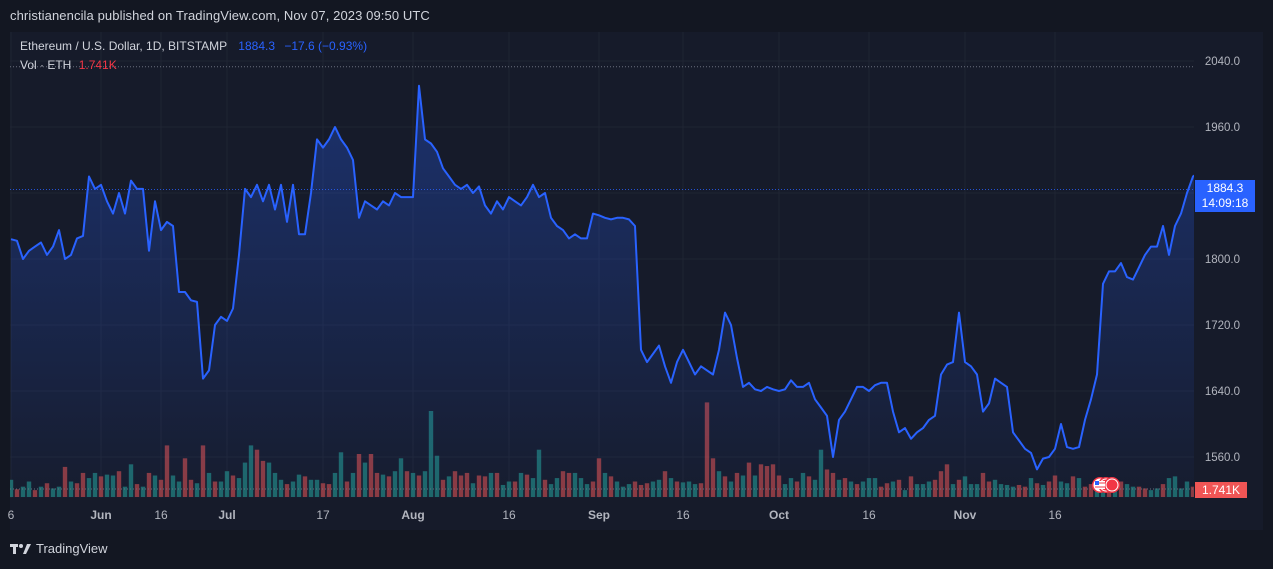 This screenshot has width=1273, height=569. What do you see at coordinates (412, 515) in the screenshot?
I see `x-tick-label: Aug` at bounding box center [412, 515].